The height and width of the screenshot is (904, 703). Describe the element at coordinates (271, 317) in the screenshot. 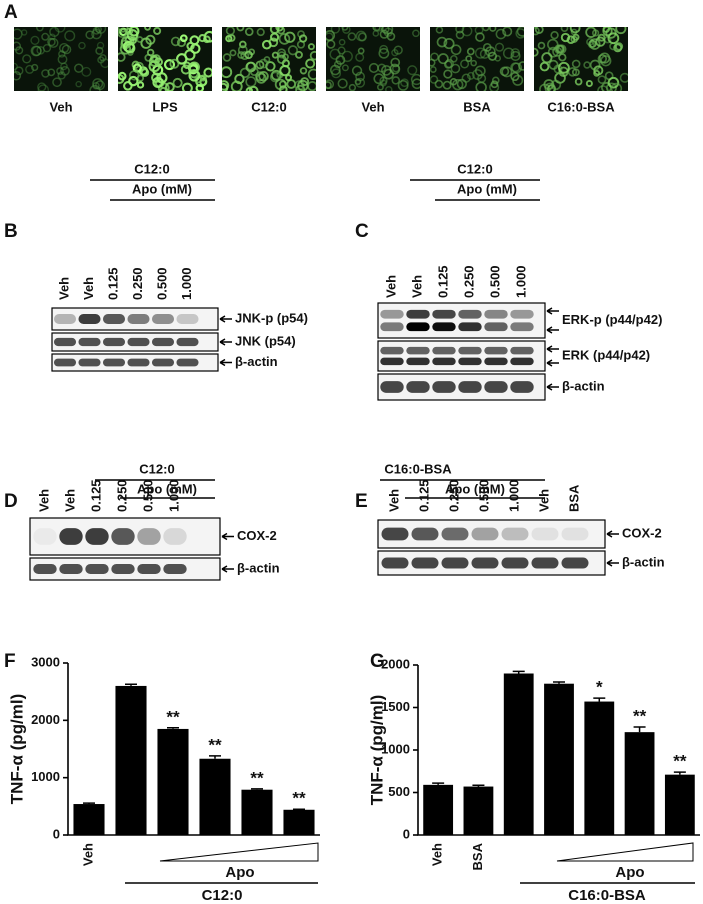

I see `row-label: JNK-p (p54)` at that location.